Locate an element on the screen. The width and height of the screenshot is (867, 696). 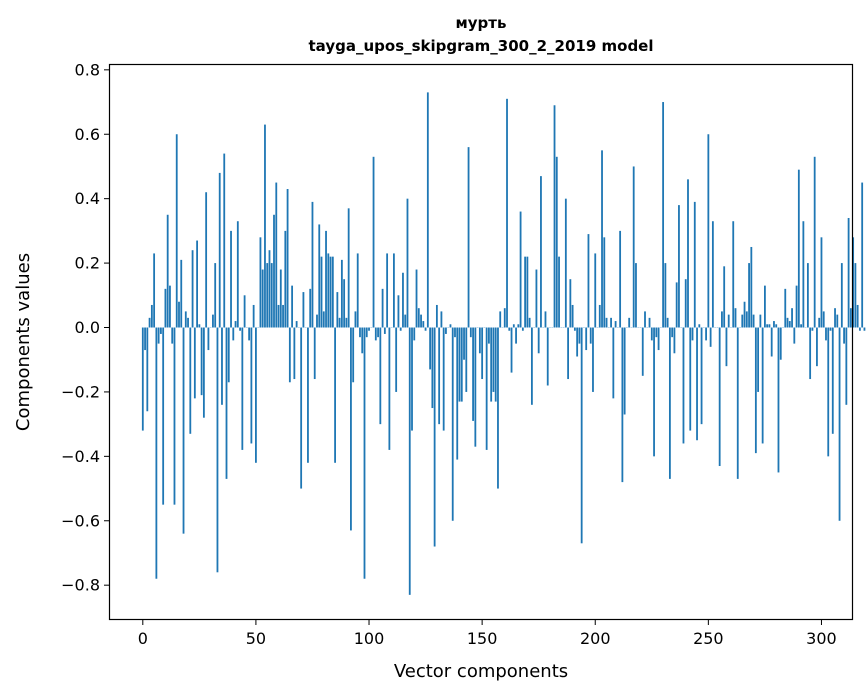
x-axis-label: Vector components is located at coordinates (481, 671).